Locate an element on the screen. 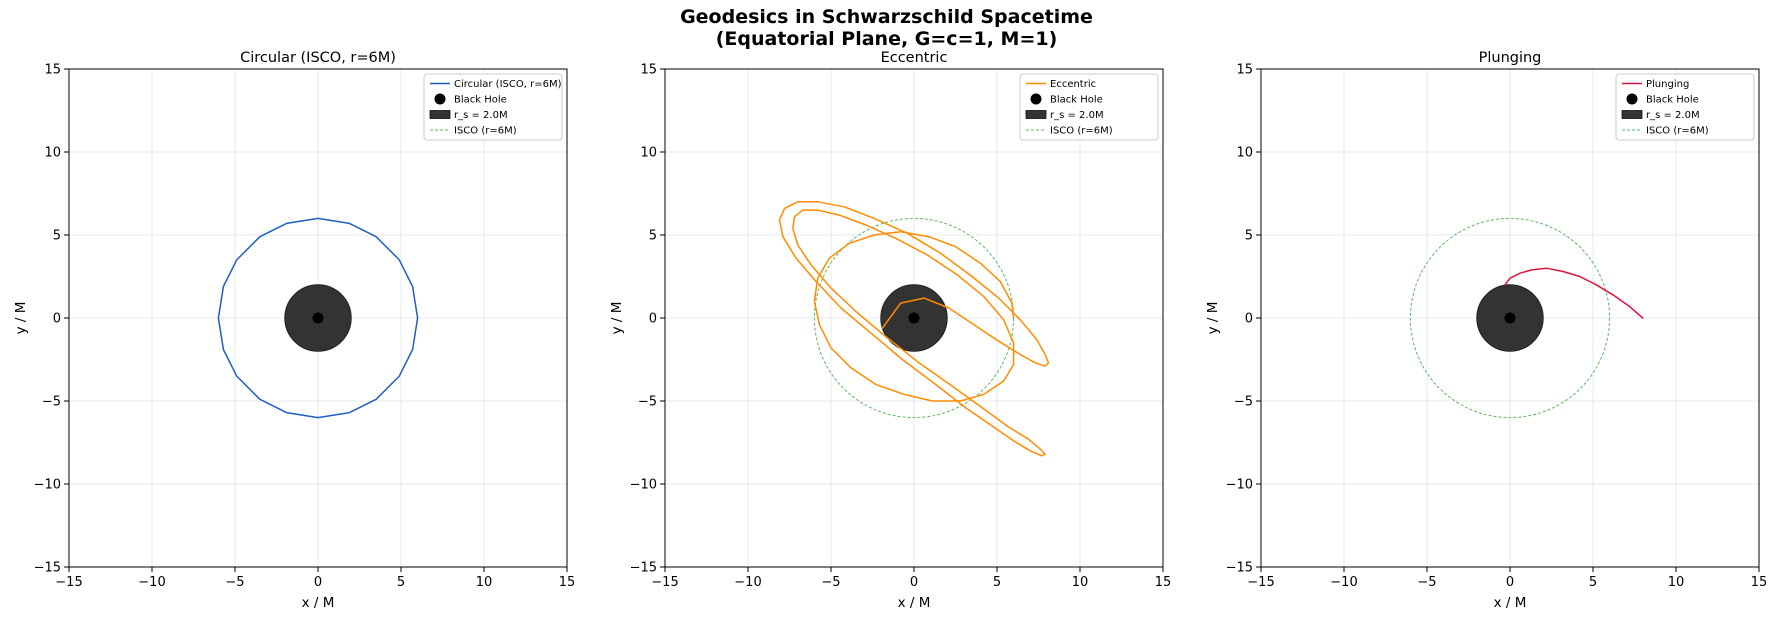 The height and width of the screenshot is (618, 1773). figure-title-line-2: (Equatorial Plane, G=c=1, M=1) is located at coordinates (886, 39).